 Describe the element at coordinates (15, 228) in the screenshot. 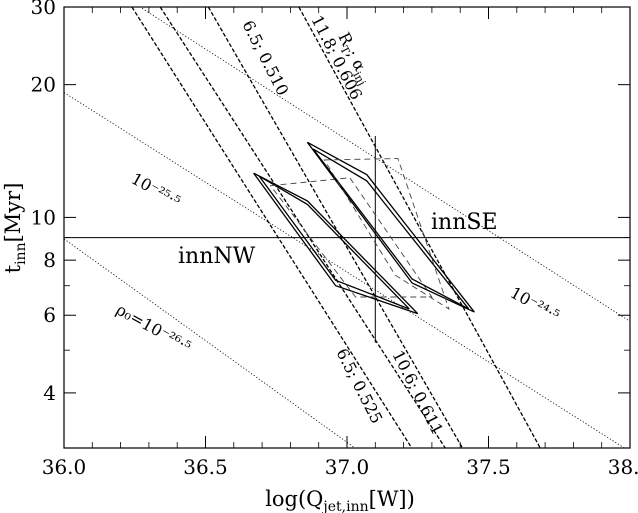

I see `y-axis-title: tinn[Myr]` at that location.